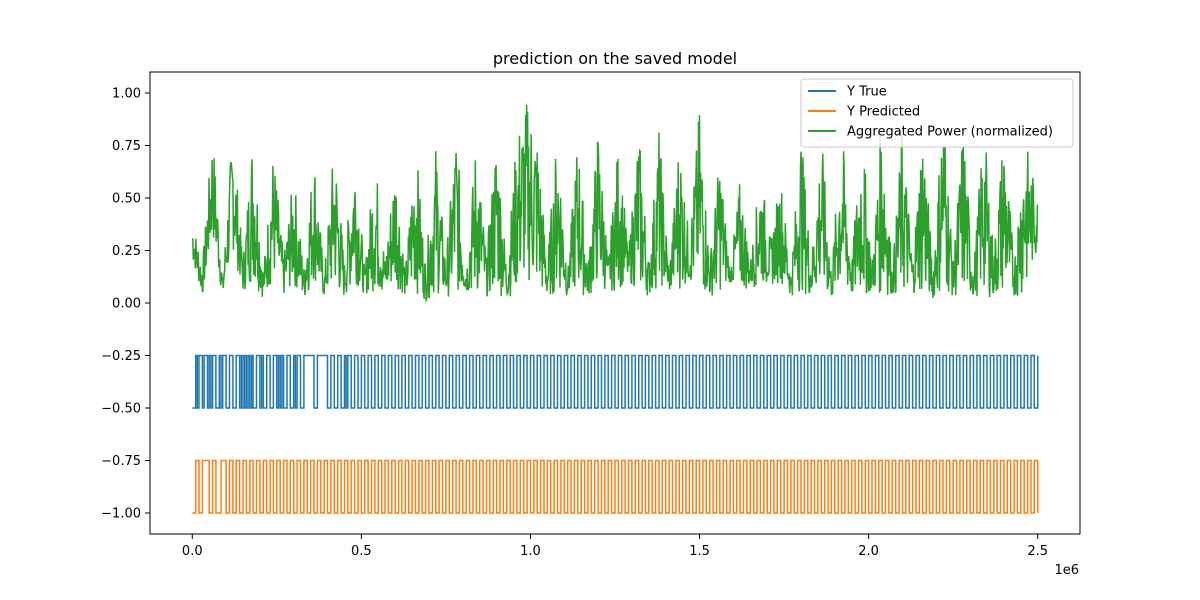 The height and width of the screenshot is (600, 1200). I want to click on legend-label: Aggregated Power (normalized), so click(950, 132).